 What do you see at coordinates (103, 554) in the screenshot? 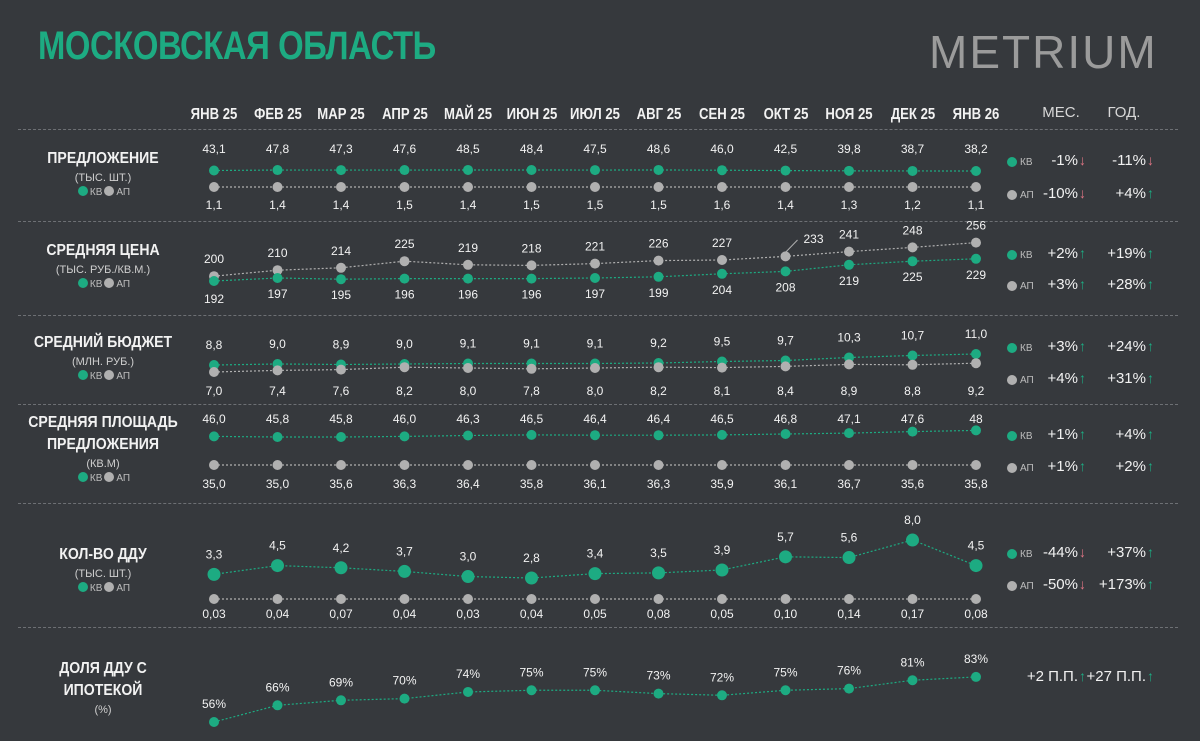
I see `row-title: КОЛ-ВО ДДУ` at bounding box center [103, 554].